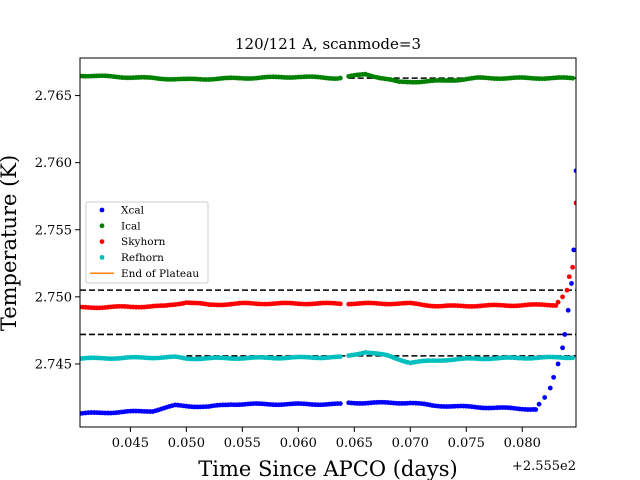  What do you see at coordinates (130, 443) in the screenshot?
I see `x-tick-label: 0.045` at bounding box center [130, 443].